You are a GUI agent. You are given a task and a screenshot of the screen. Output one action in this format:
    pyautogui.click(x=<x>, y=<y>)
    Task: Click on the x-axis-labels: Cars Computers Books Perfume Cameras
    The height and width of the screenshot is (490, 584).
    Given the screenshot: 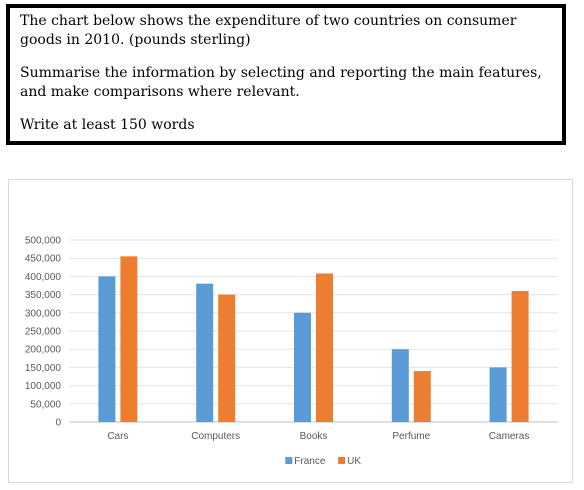 What is the action you would take?
    pyautogui.click(x=318, y=436)
    